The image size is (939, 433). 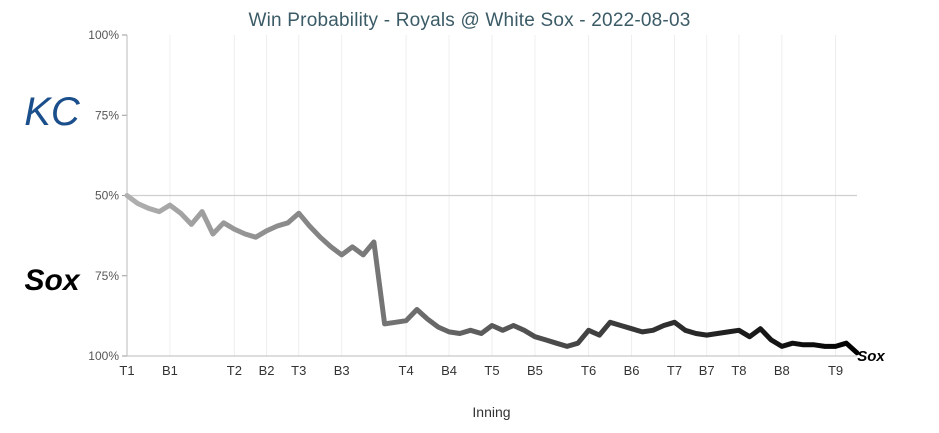 What do you see at coordinates (449, 370) in the screenshot?
I see `x-tick-label: B4` at bounding box center [449, 370].